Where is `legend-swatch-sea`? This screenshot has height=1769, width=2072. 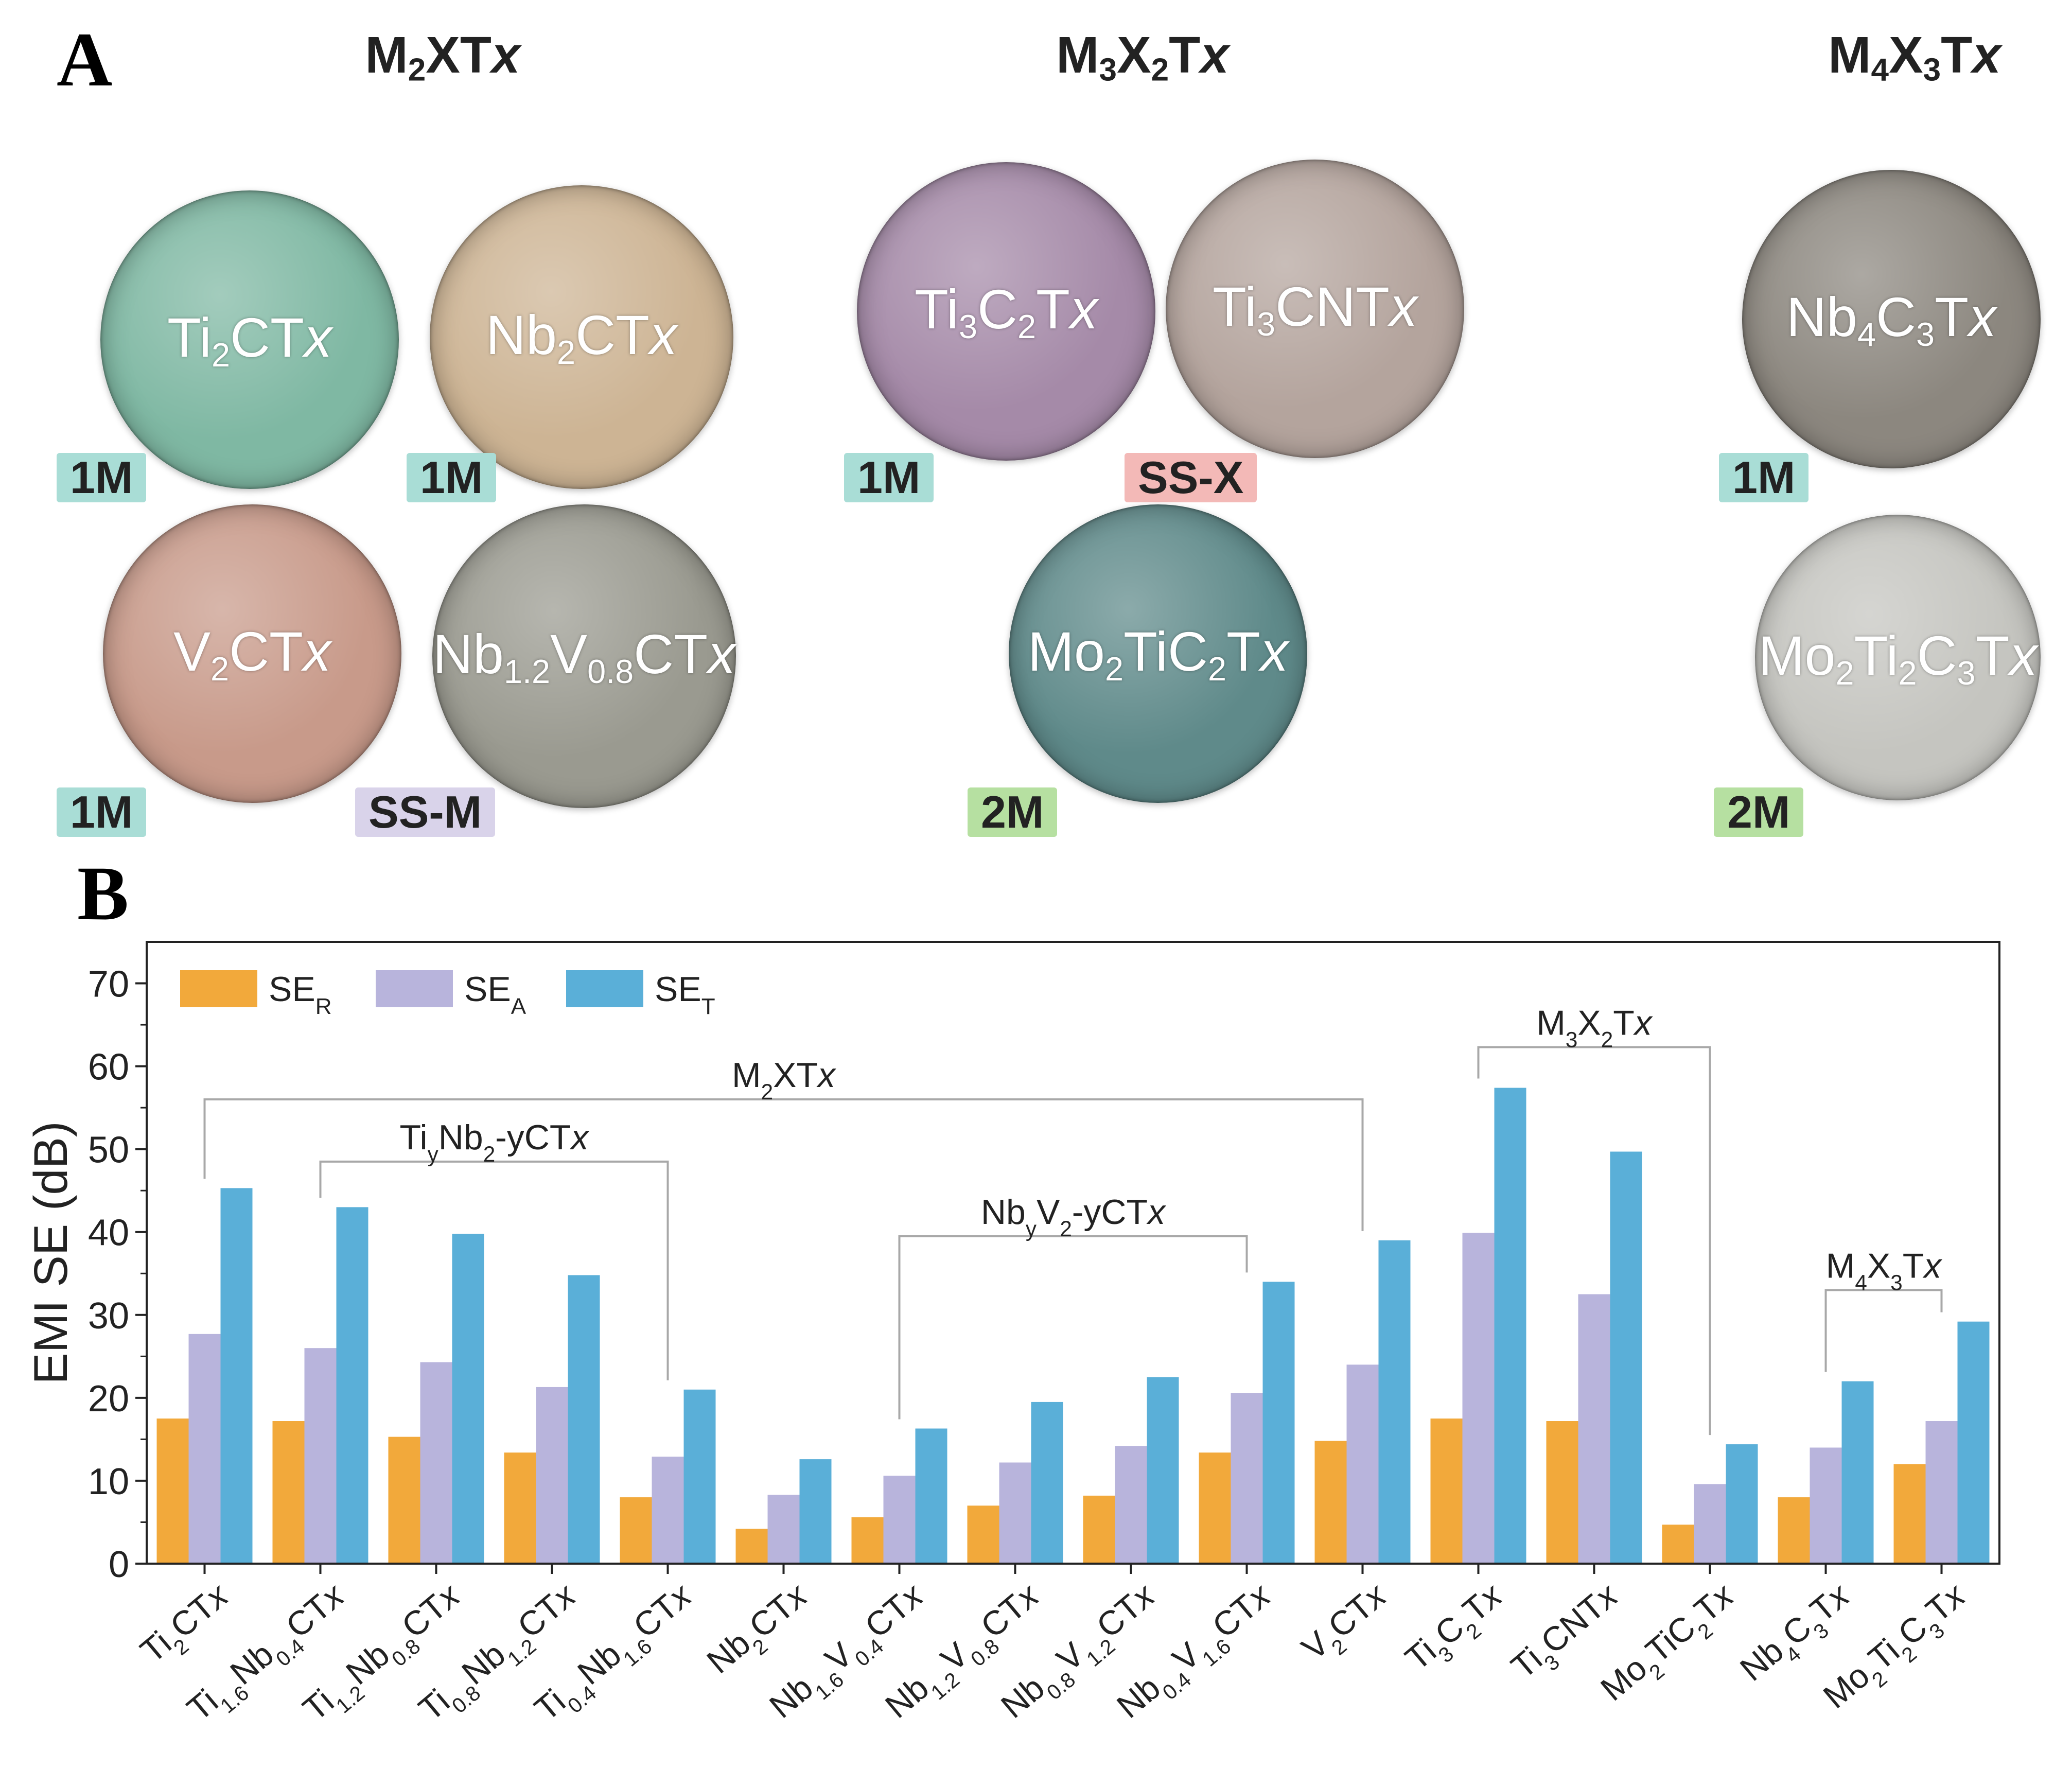 legend-swatch-sea is located at coordinates (414, 988).